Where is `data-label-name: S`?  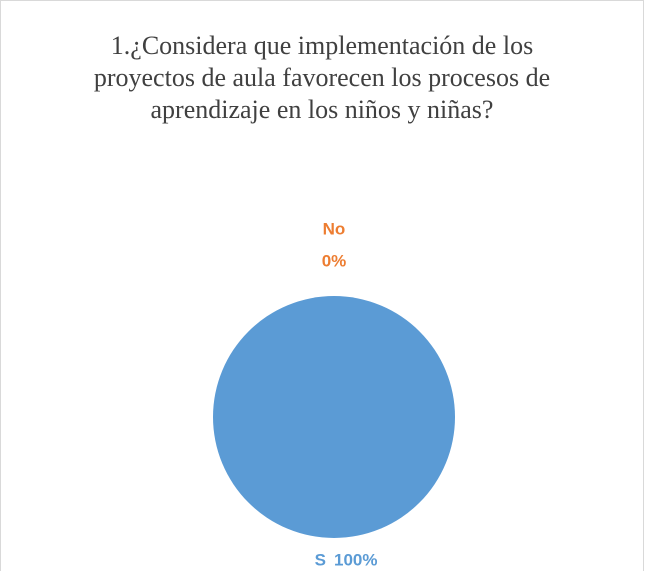
data-label-name: S is located at coordinates (320, 559).